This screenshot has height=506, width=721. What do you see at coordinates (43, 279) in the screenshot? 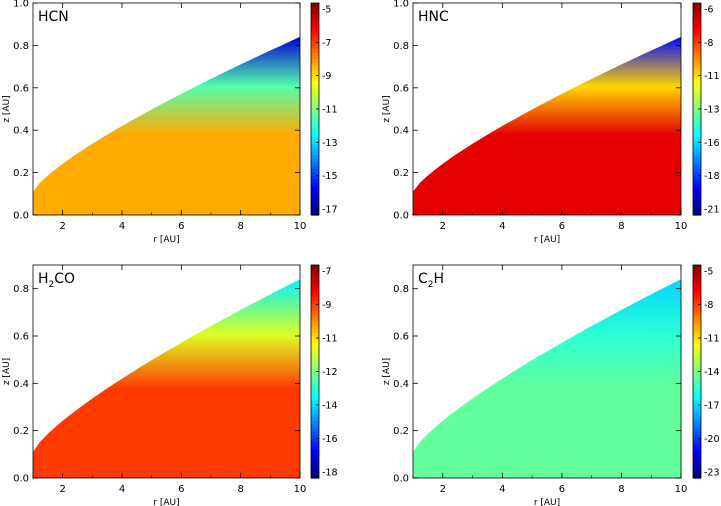
I see `title-main: H` at bounding box center [43, 279].